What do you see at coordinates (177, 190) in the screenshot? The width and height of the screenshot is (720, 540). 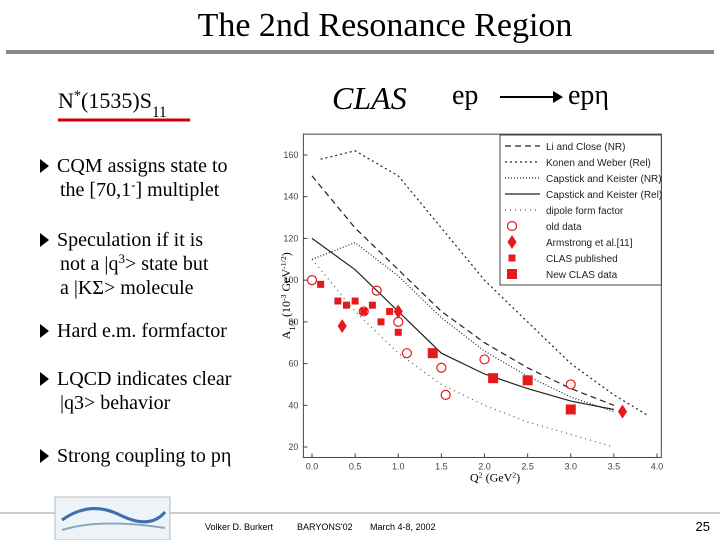 I see `text-run: ] multiplet` at bounding box center [177, 190].